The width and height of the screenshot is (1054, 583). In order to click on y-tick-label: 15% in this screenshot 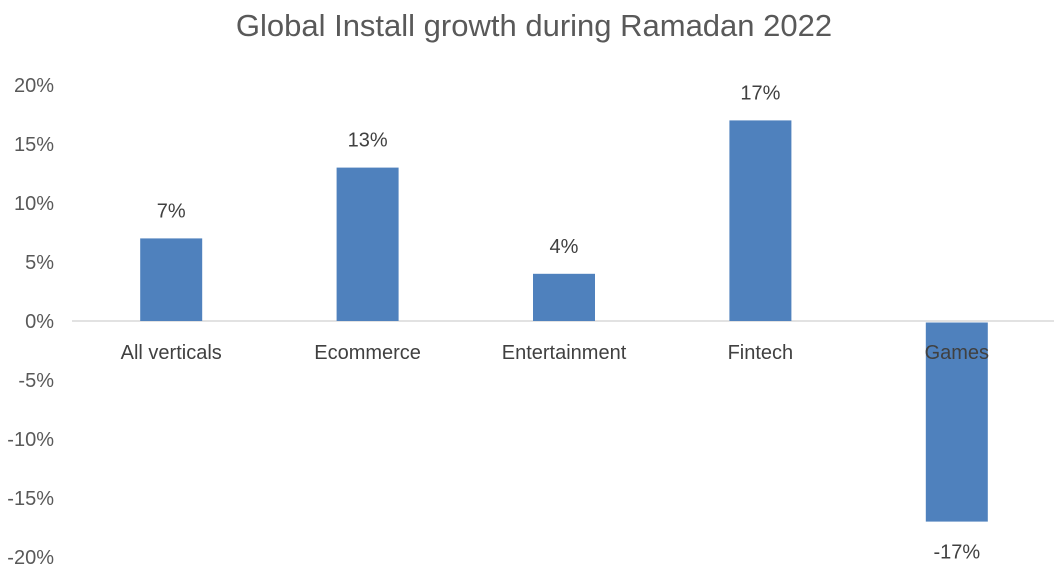, I will do `click(34, 145)`.